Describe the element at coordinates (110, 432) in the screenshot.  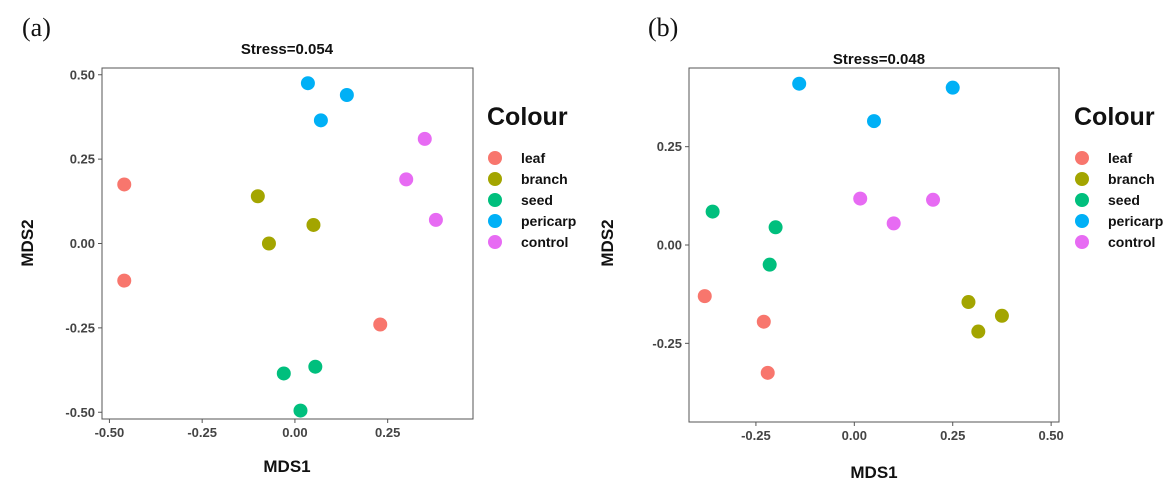
I see `x-tick-label: -0.50` at that location.